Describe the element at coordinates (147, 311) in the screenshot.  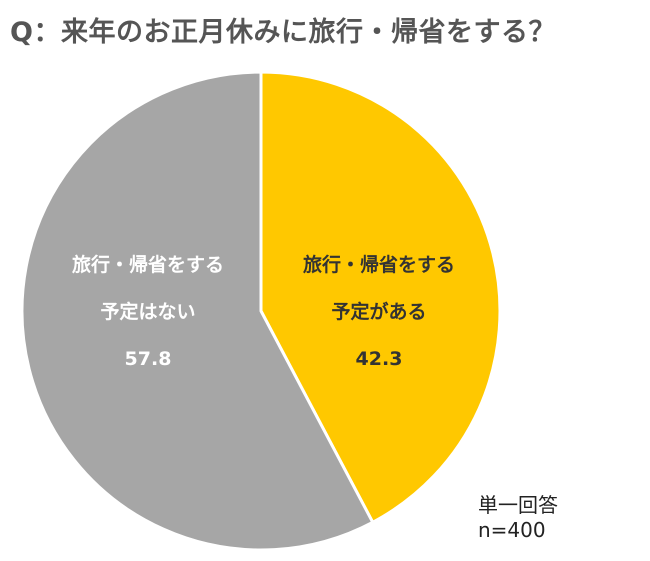
I see `slice-name-label-1-1: 予定はない` at that location.